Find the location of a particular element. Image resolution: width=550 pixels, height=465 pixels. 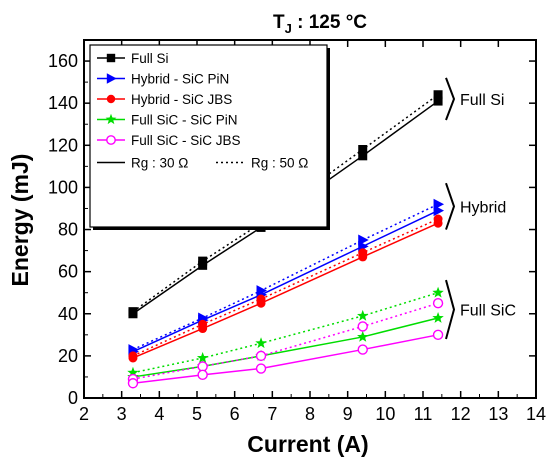

x-axis-label: Current (A) is located at coordinates (307, 444).